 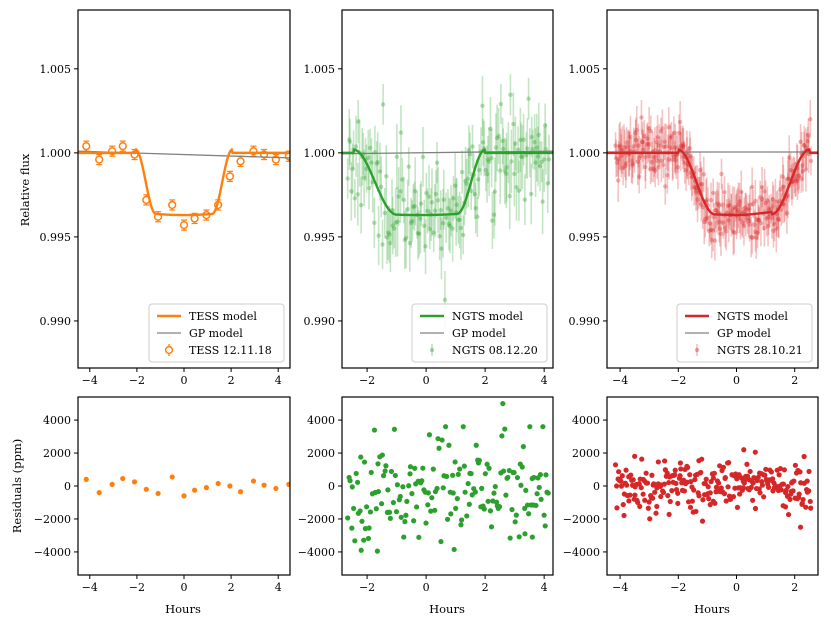 What do you see at coordinates (447, 486) in the screenshot?
I see `resid-panel-frame` at bounding box center [447, 486].